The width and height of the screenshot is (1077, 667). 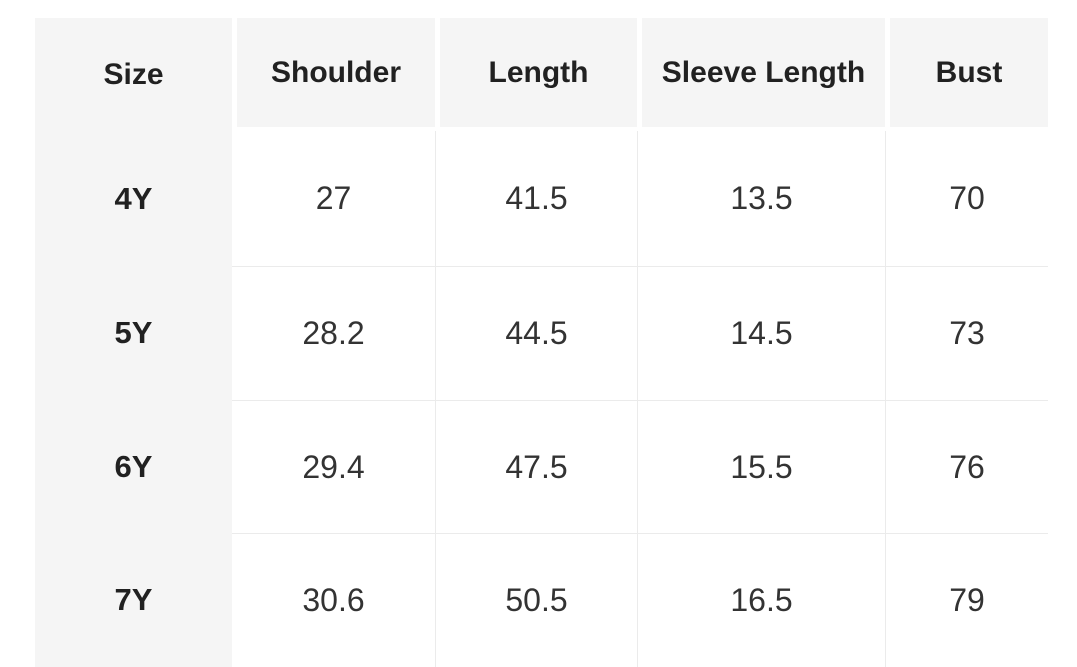 What do you see at coordinates (761, 600) in the screenshot?
I see `sleeve-value-7y: 16.5` at bounding box center [761, 600].